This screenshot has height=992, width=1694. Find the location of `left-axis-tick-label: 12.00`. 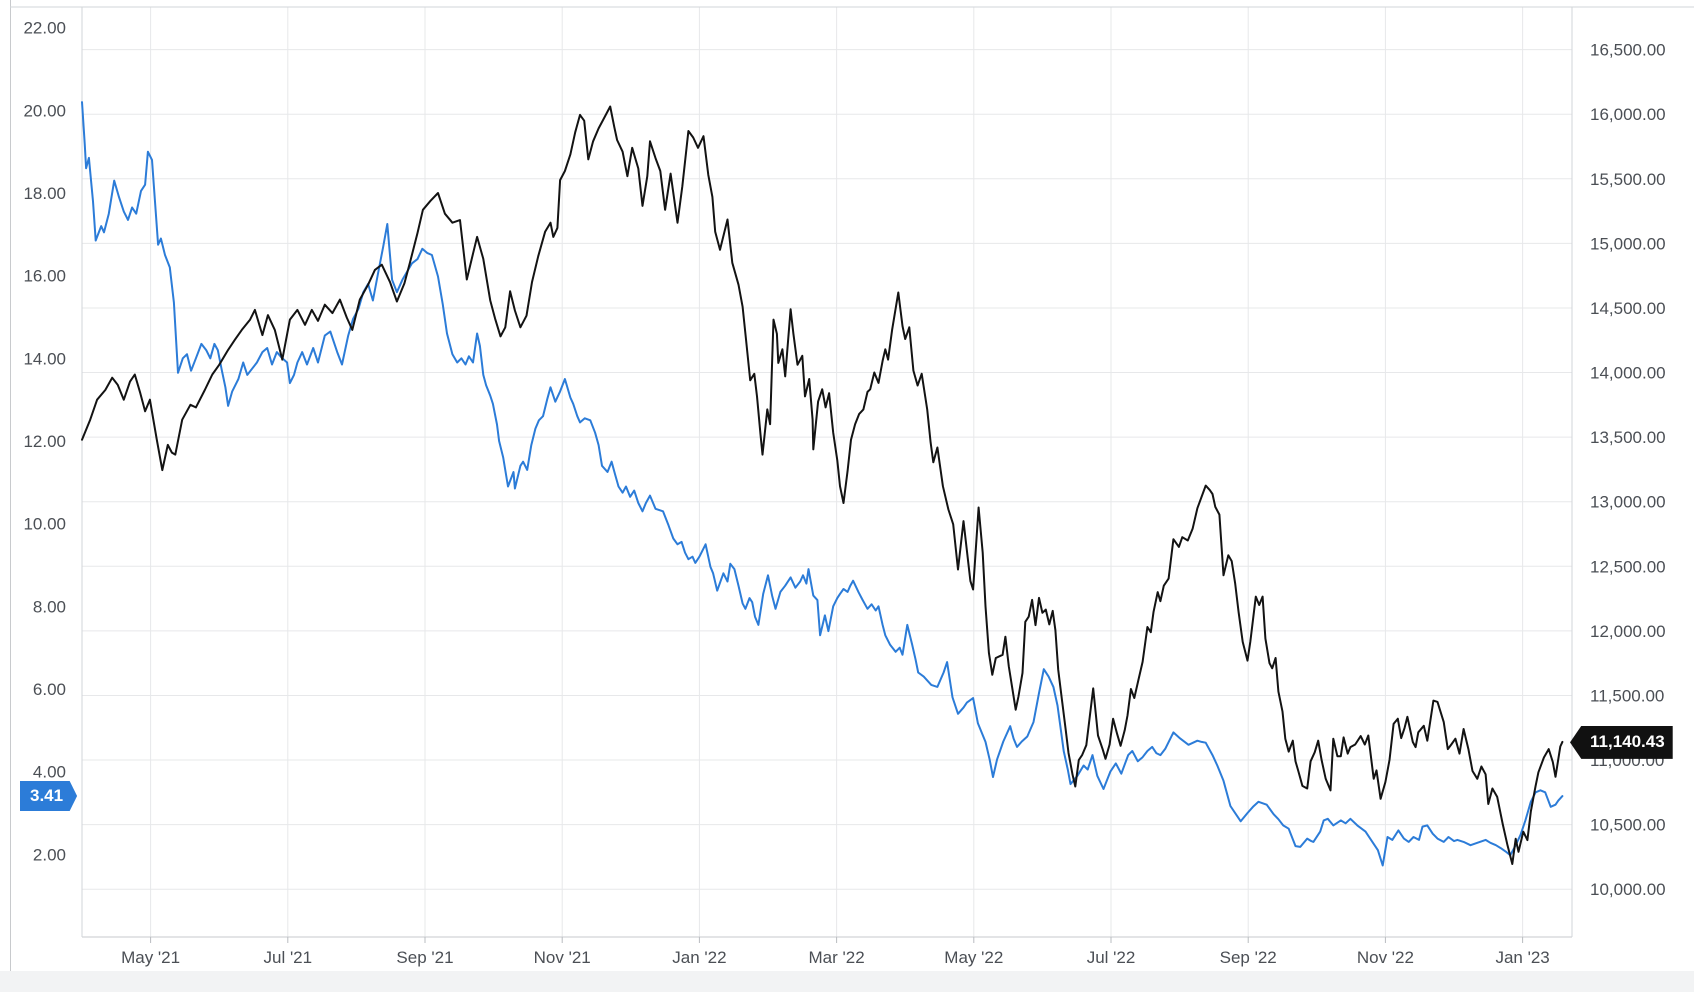

left-axis-tick-label: 12.00 is located at coordinates (44, 441).